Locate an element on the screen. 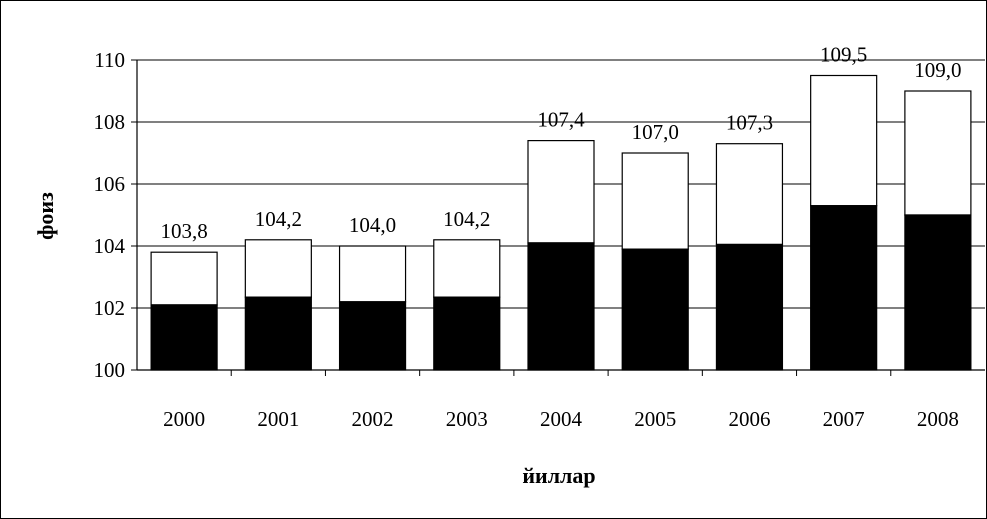 This screenshot has width=987, height=519. x-tick-label: 2000 is located at coordinates (184, 419).